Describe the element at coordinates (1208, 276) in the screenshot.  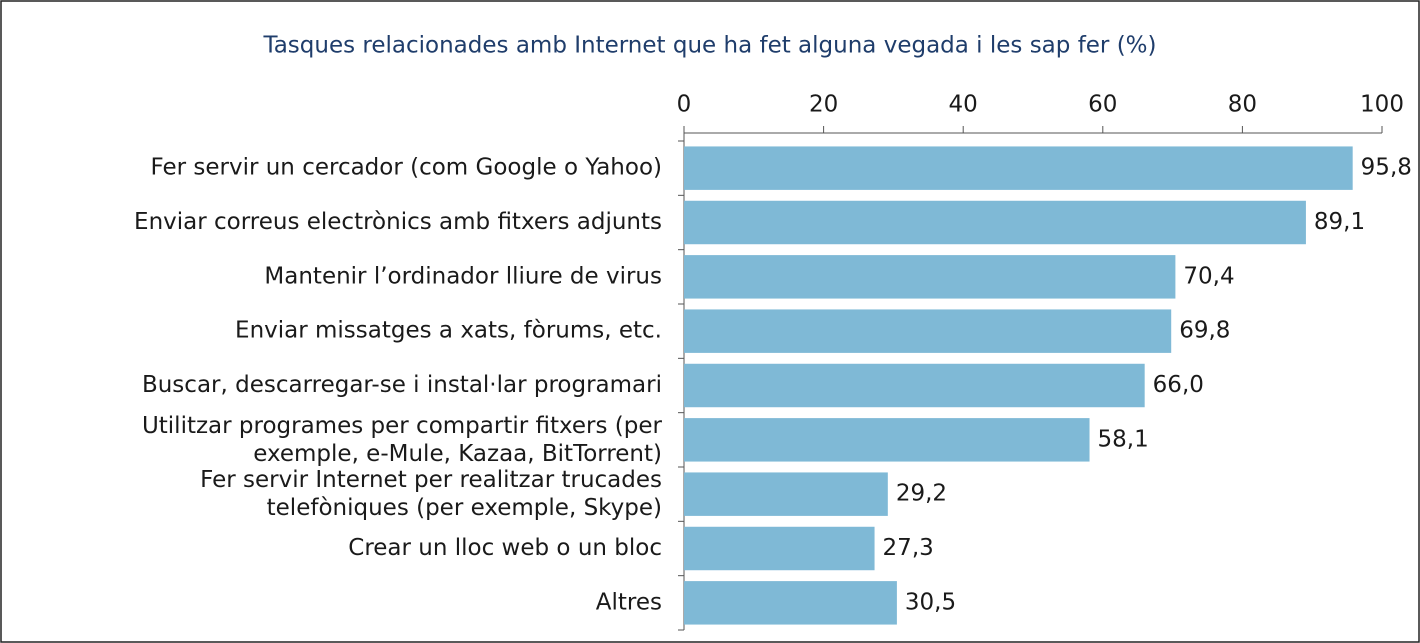
I see `value-label: 70,4` at that location.